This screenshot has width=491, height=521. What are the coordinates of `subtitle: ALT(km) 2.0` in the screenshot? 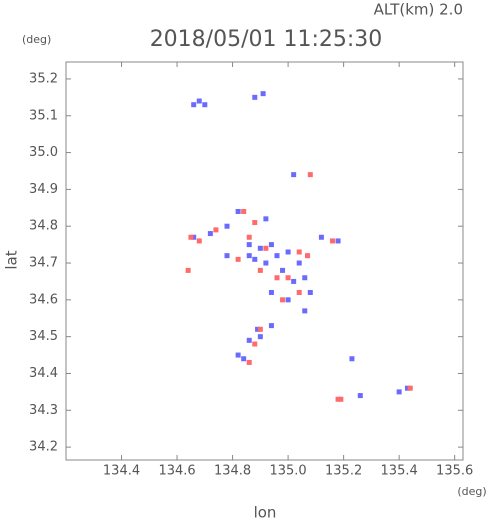 It's located at (418, 10).